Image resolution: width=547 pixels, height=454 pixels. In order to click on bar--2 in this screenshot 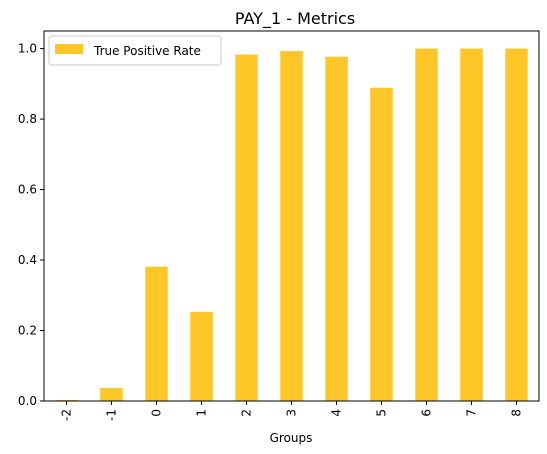, I will do `click(66, 400)`.